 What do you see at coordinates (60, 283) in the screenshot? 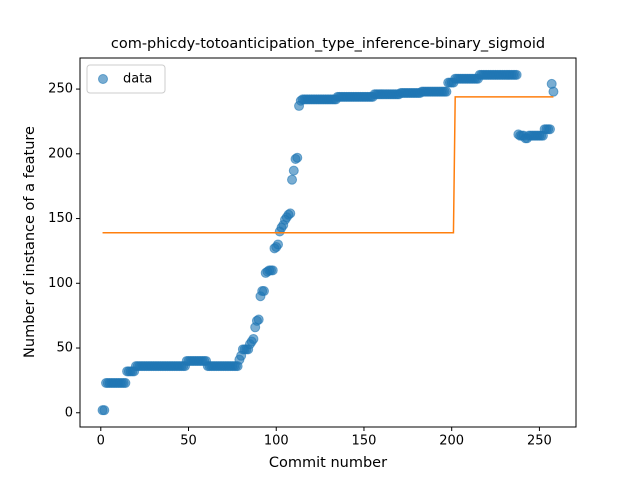
I see `y-tick-label: 100` at bounding box center [60, 283].